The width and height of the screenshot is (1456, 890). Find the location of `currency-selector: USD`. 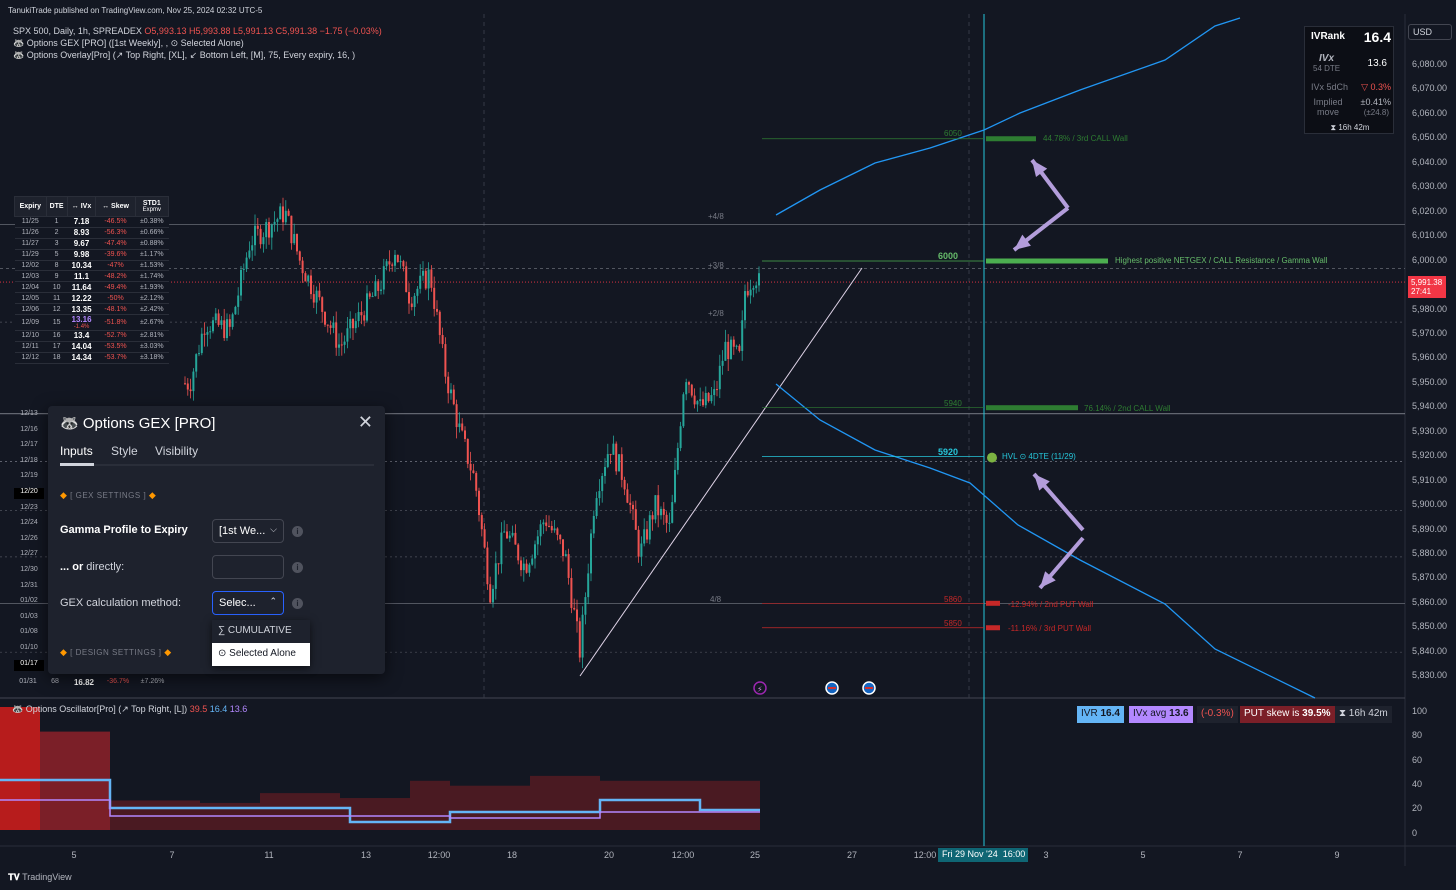

currency-selector: USD is located at coordinates (1430, 32).